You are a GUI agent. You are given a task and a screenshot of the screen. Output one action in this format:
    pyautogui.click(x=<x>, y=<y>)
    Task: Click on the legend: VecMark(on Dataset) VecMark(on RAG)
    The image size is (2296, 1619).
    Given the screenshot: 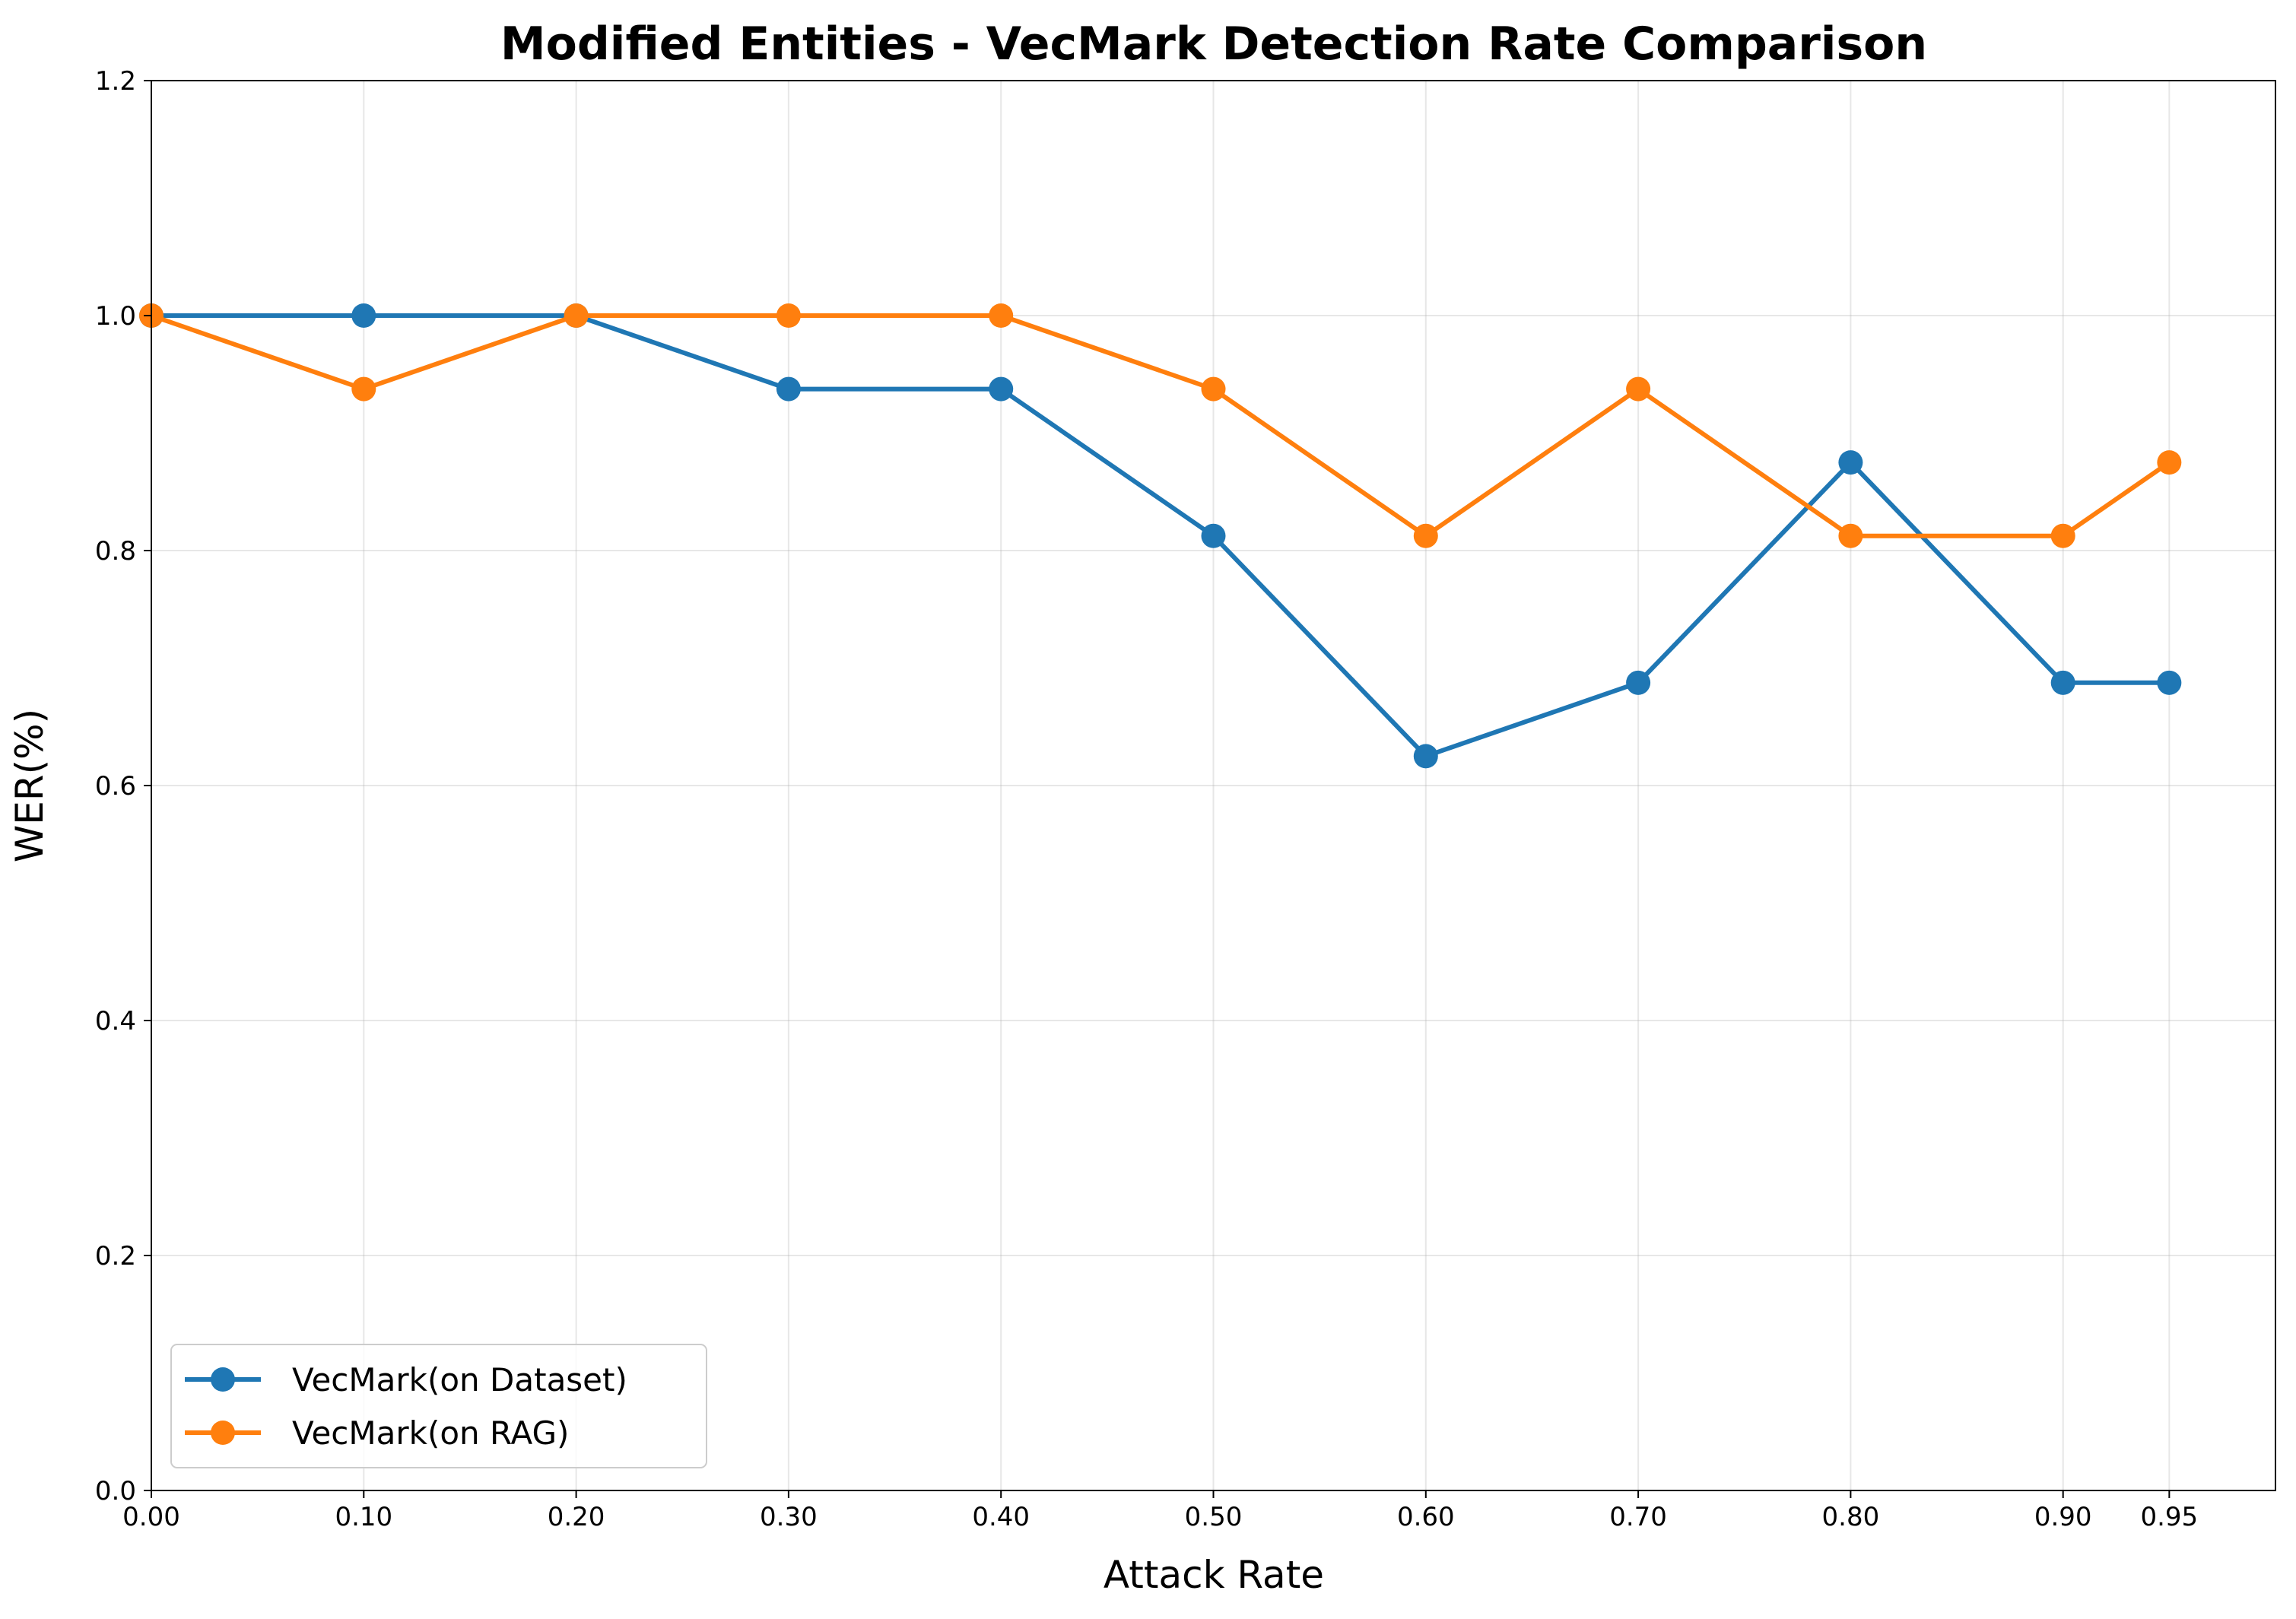 What is the action you would take?
    pyautogui.click(x=438, y=1406)
    